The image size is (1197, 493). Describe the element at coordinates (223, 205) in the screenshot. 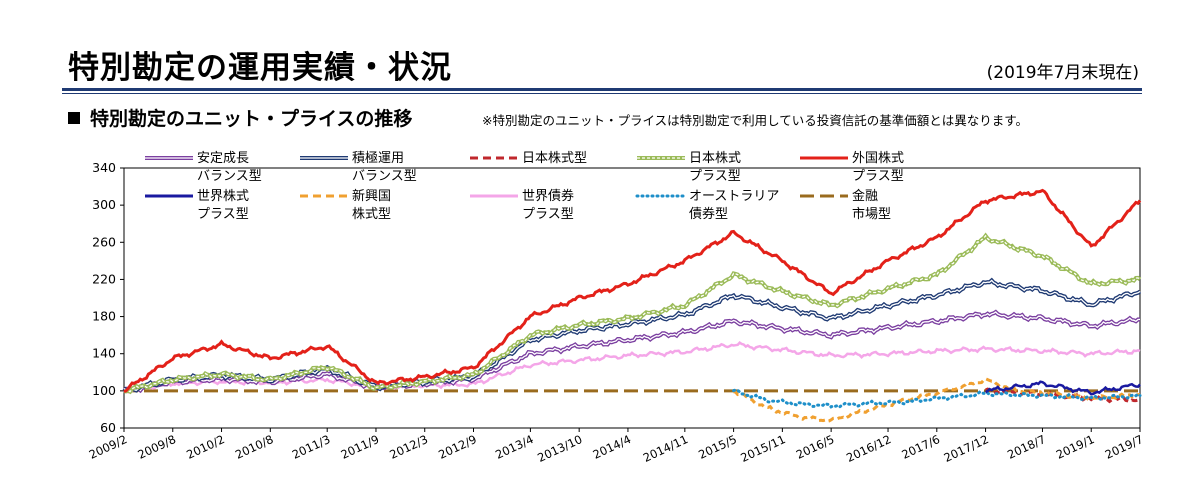

I see `legend-label: 世界株式プラス型` at that location.